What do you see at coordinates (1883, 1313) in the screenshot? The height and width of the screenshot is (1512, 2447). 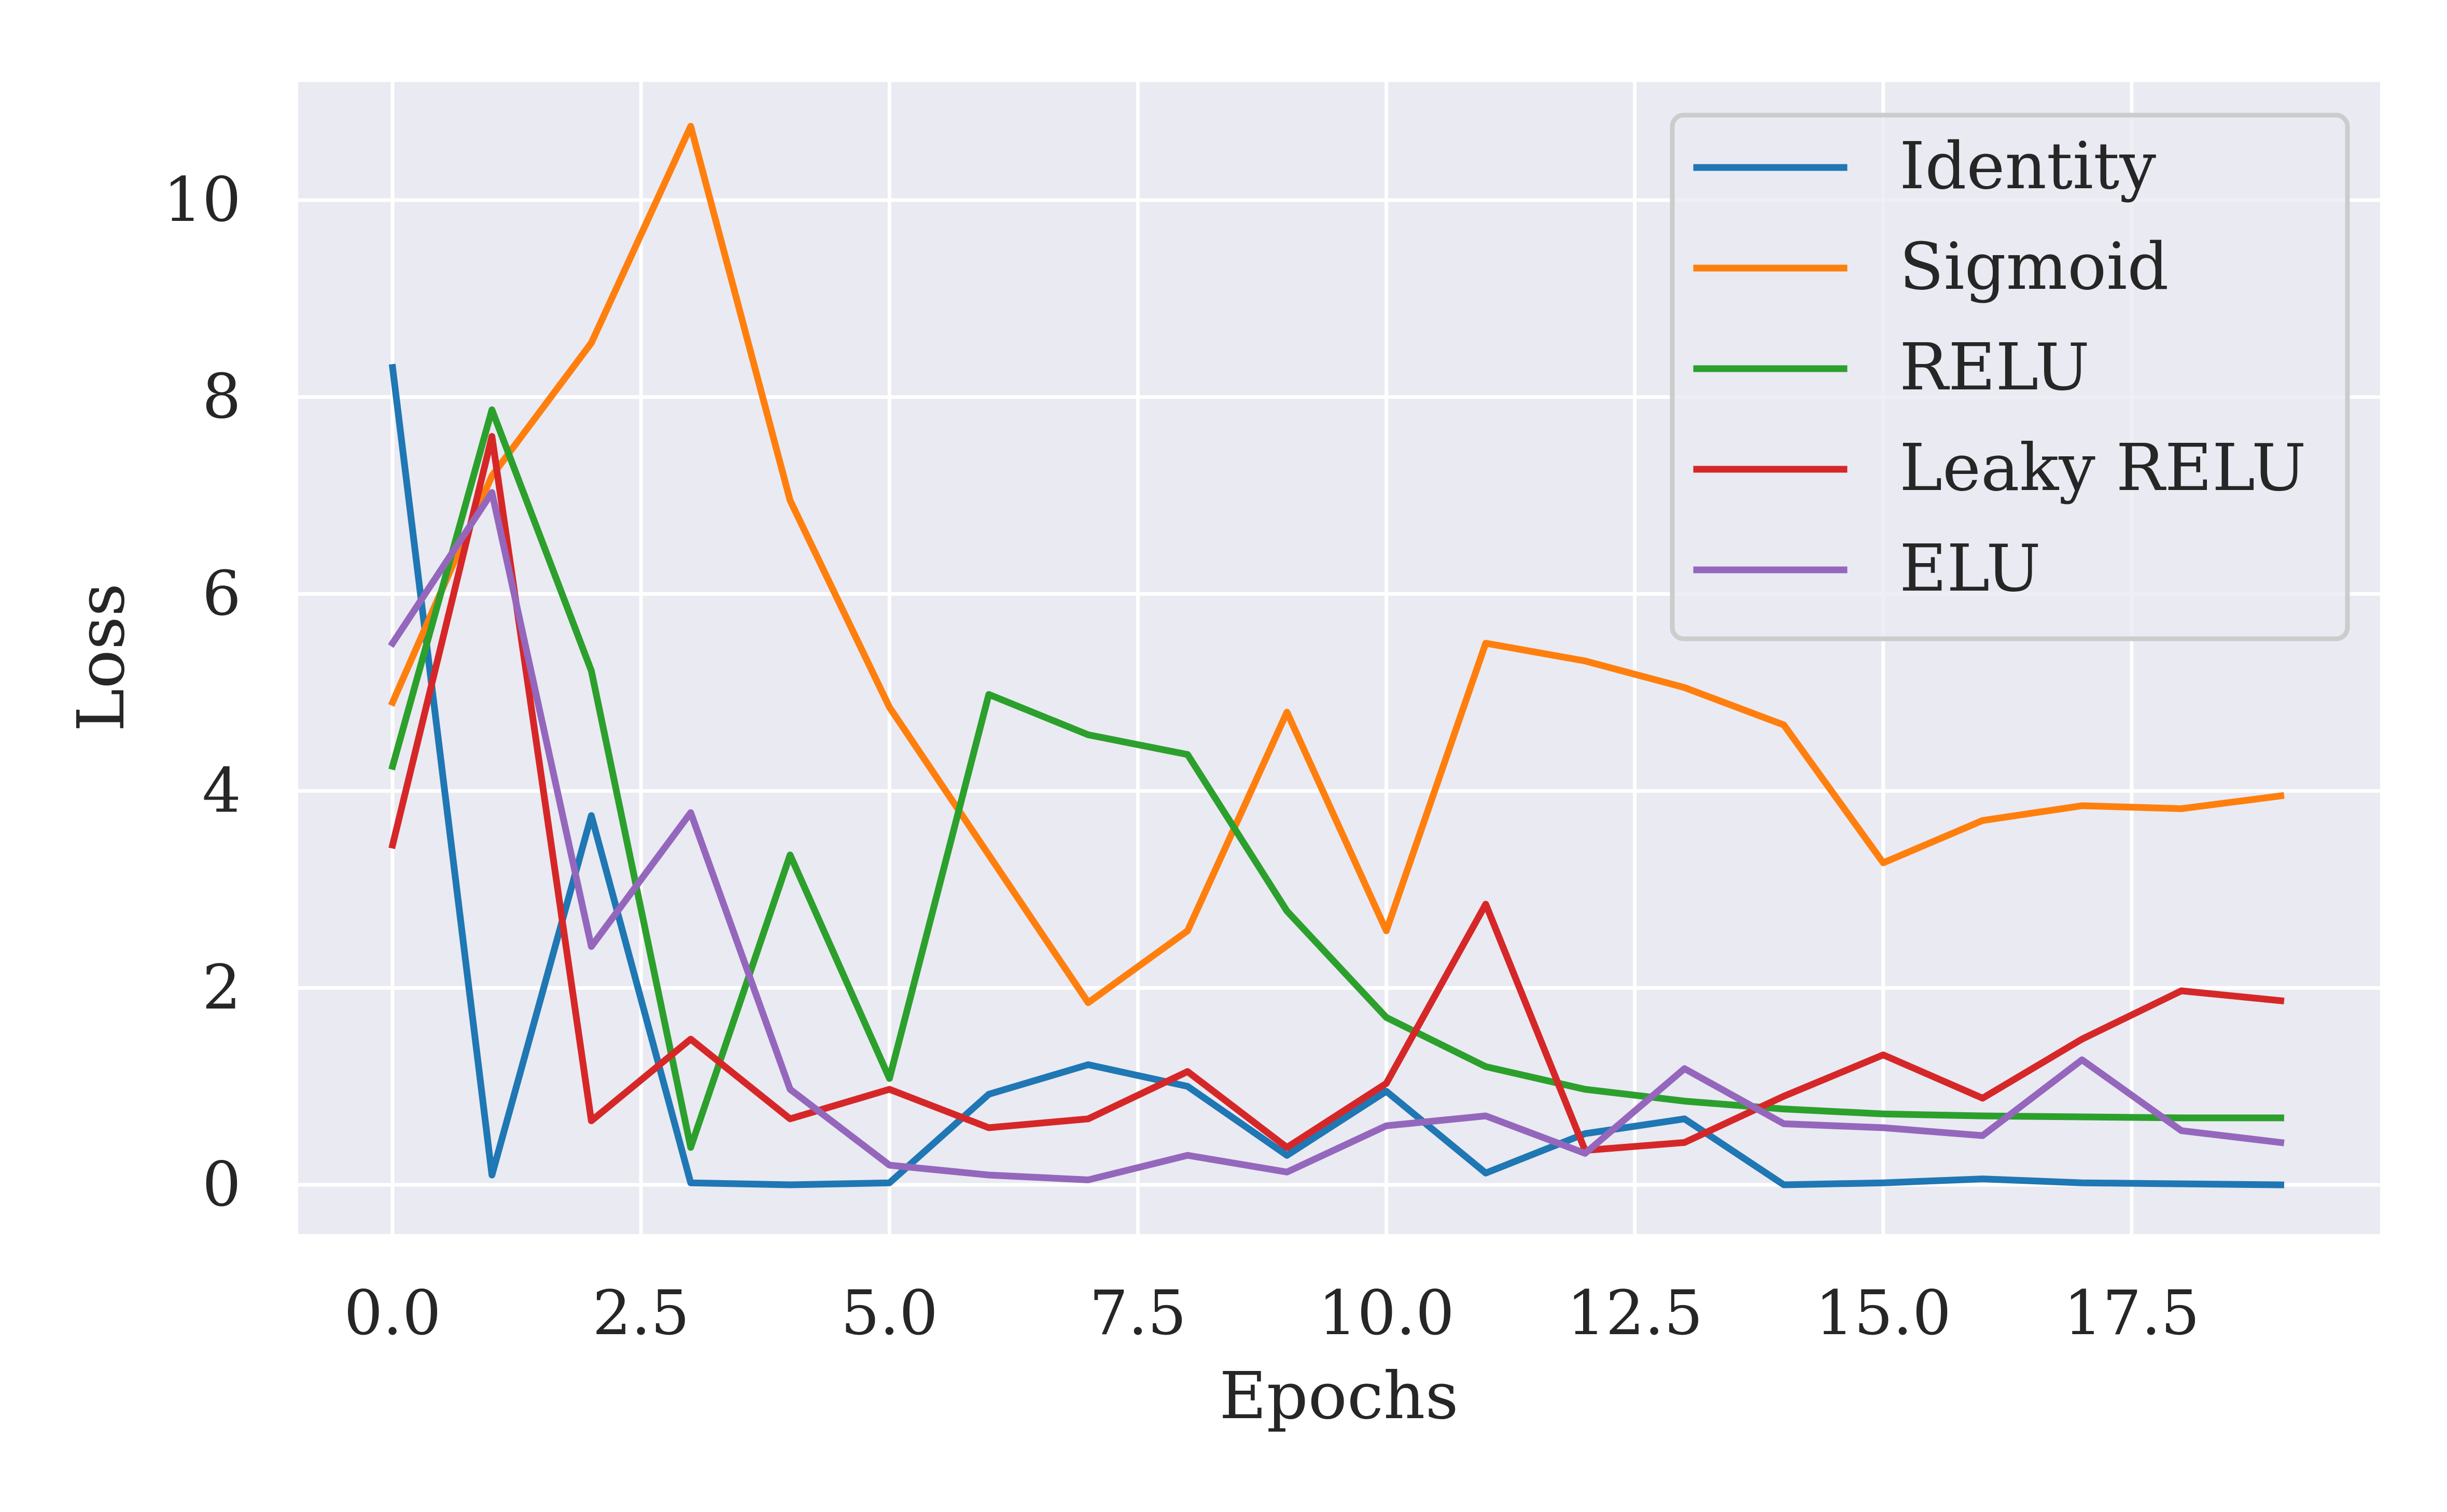 I see `x-tick-label: 15.0` at bounding box center [1883, 1313].